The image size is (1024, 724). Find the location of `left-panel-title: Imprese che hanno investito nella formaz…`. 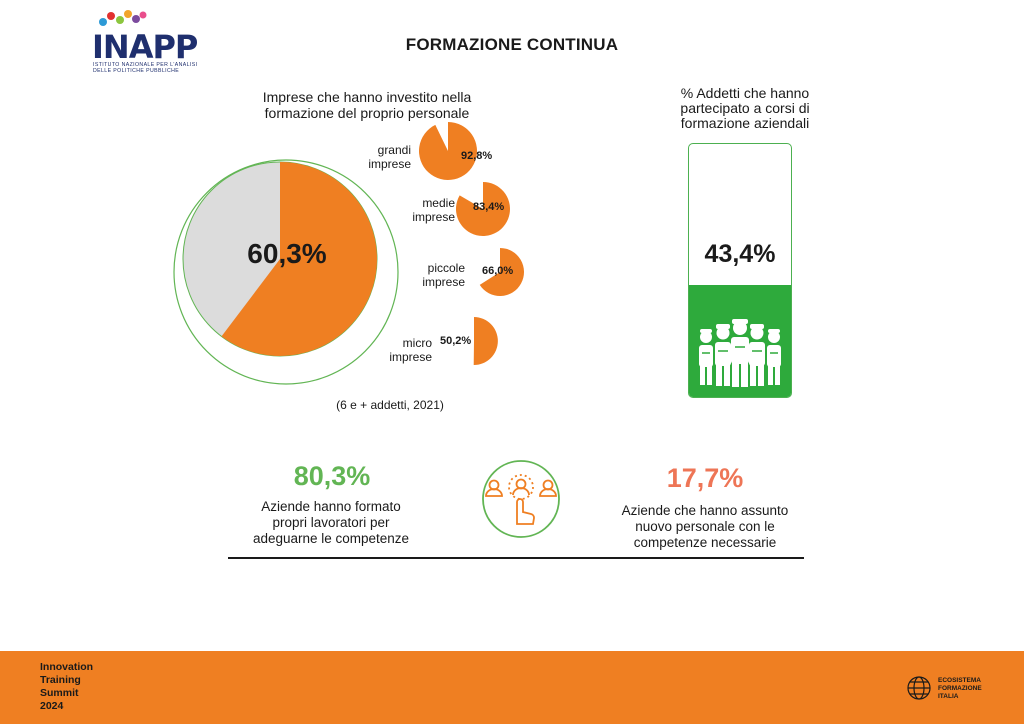

left-panel-title: Imprese che hanno investito nella formaz… is located at coordinates (367, 105).